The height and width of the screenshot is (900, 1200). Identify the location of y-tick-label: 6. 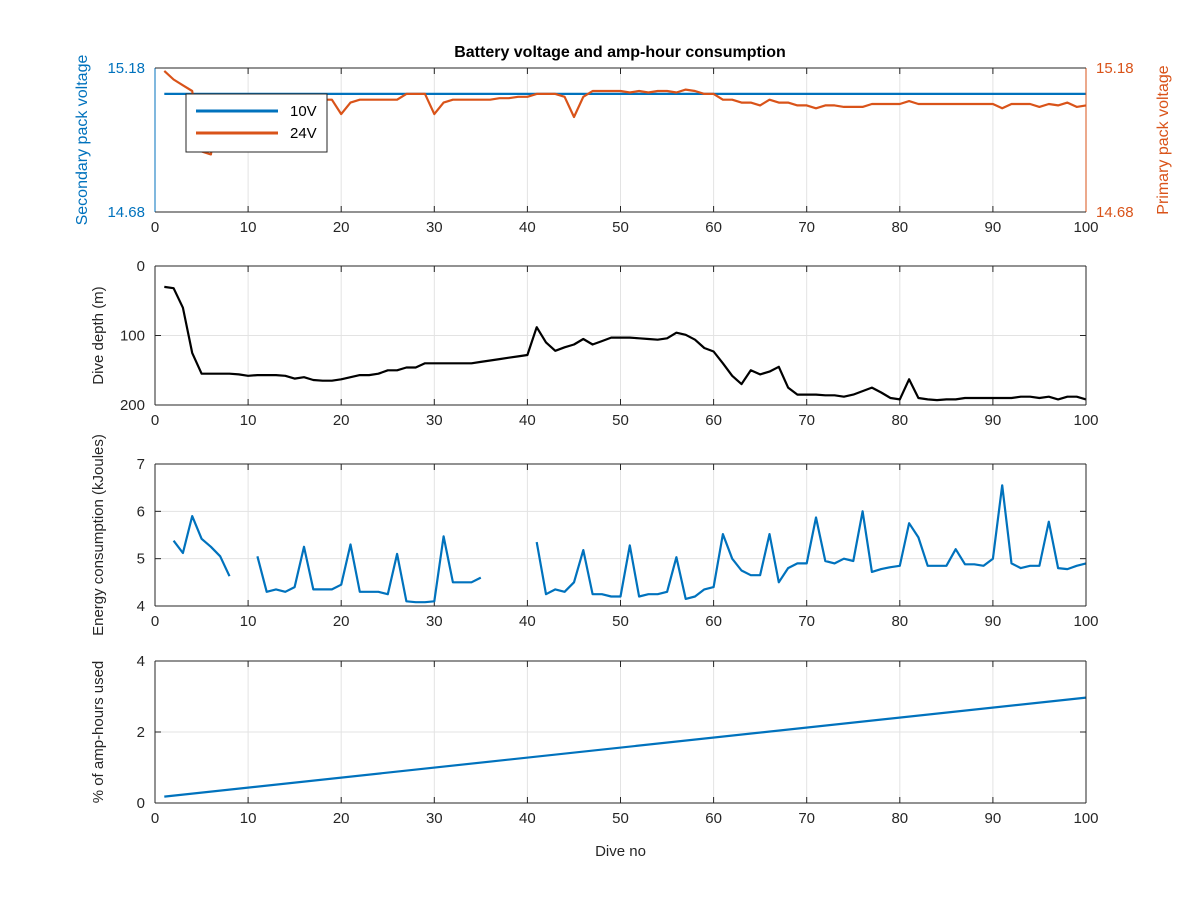
(141, 511).